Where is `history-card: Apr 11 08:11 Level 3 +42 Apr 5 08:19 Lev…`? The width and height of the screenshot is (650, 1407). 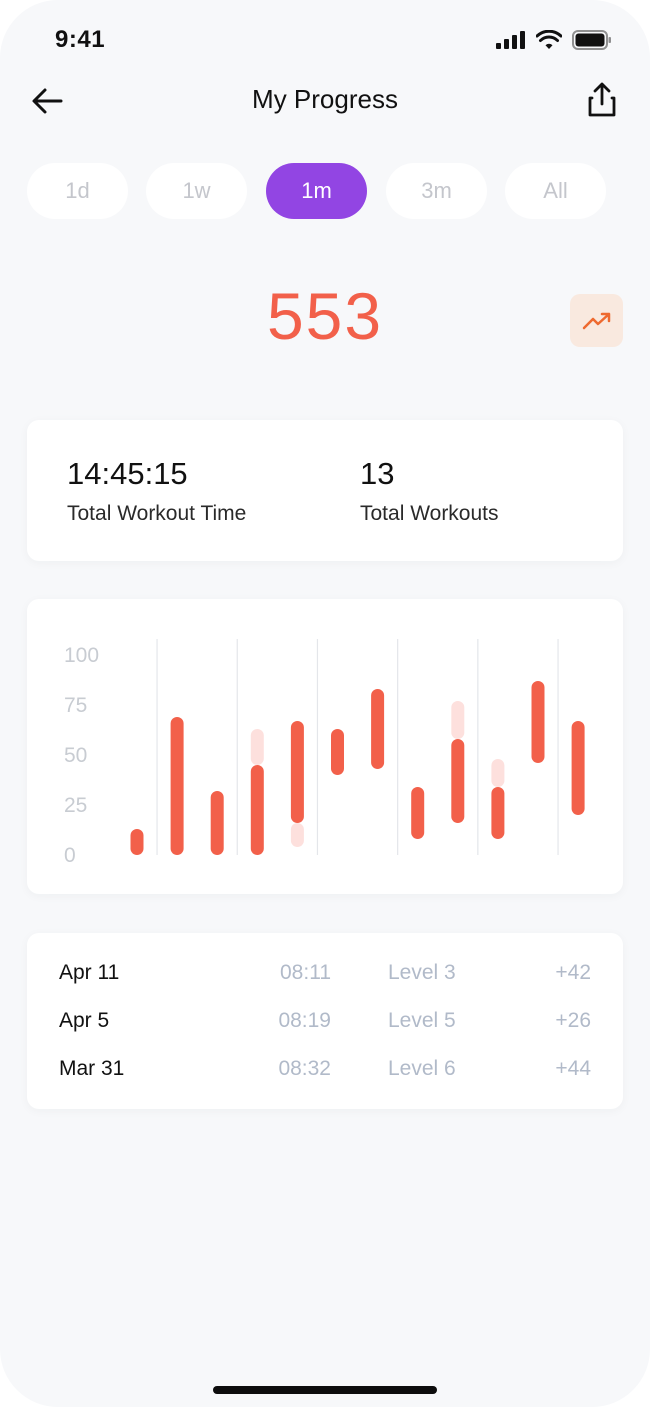 history-card: Apr 11 08:11 Level 3 +42 Apr 5 08:19 Lev… is located at coordinates (325, 1021).